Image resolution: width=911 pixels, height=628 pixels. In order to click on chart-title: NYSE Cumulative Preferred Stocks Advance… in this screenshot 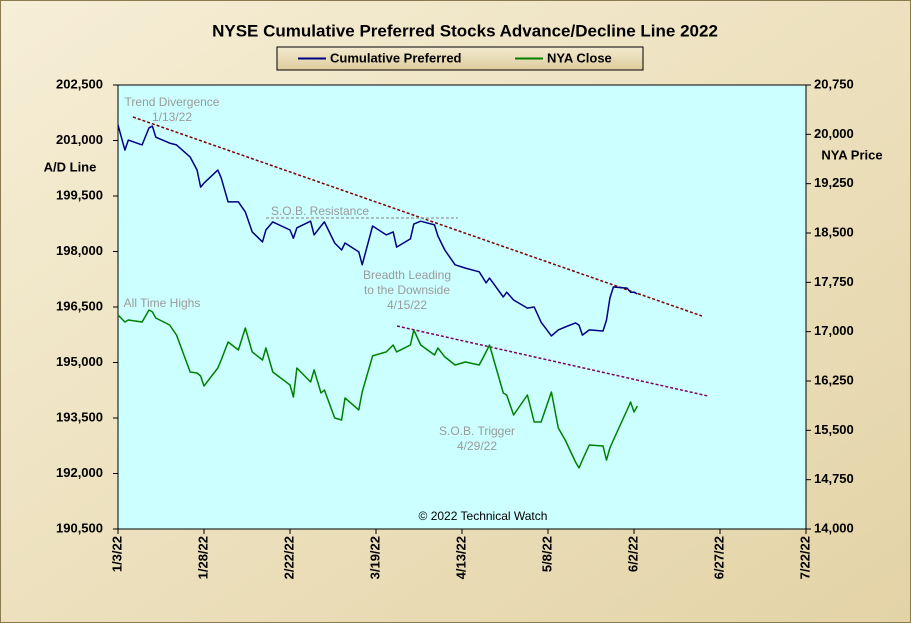, I will do `click(465, 30)`.